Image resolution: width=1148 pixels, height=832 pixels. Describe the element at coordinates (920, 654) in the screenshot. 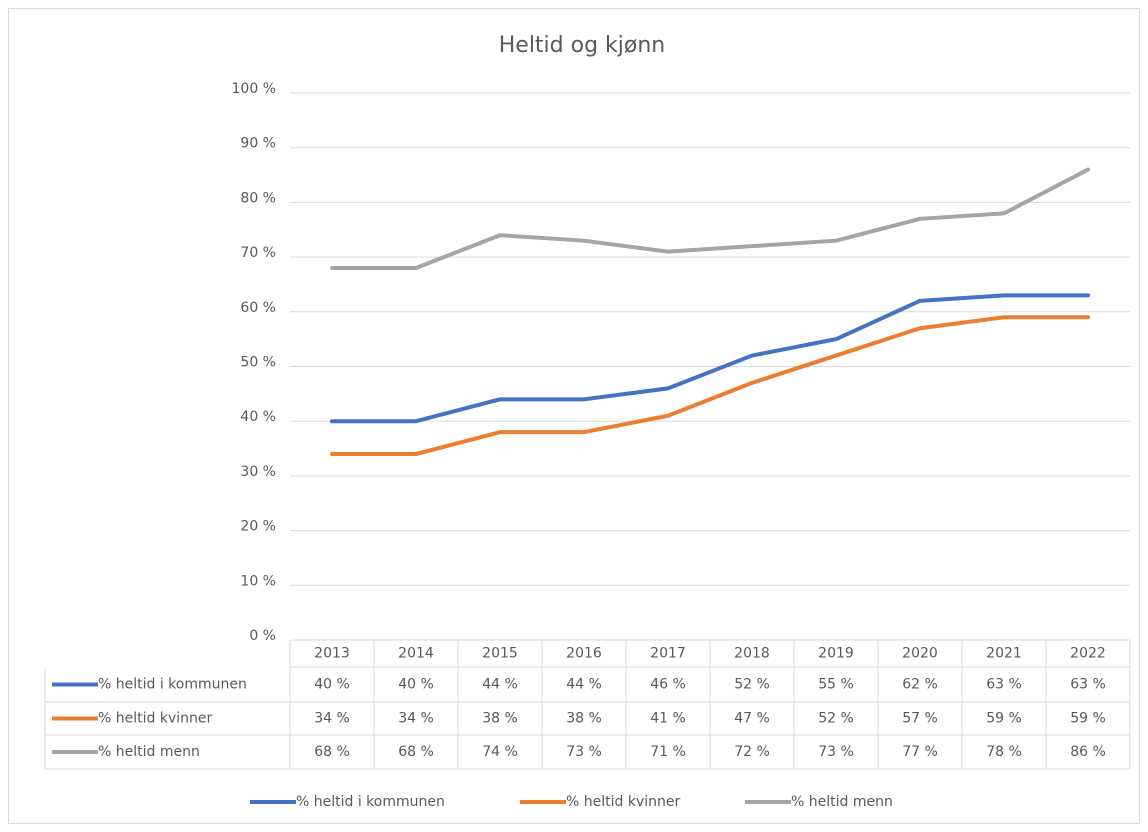

I see `x-tick-label: 2020` at that location.